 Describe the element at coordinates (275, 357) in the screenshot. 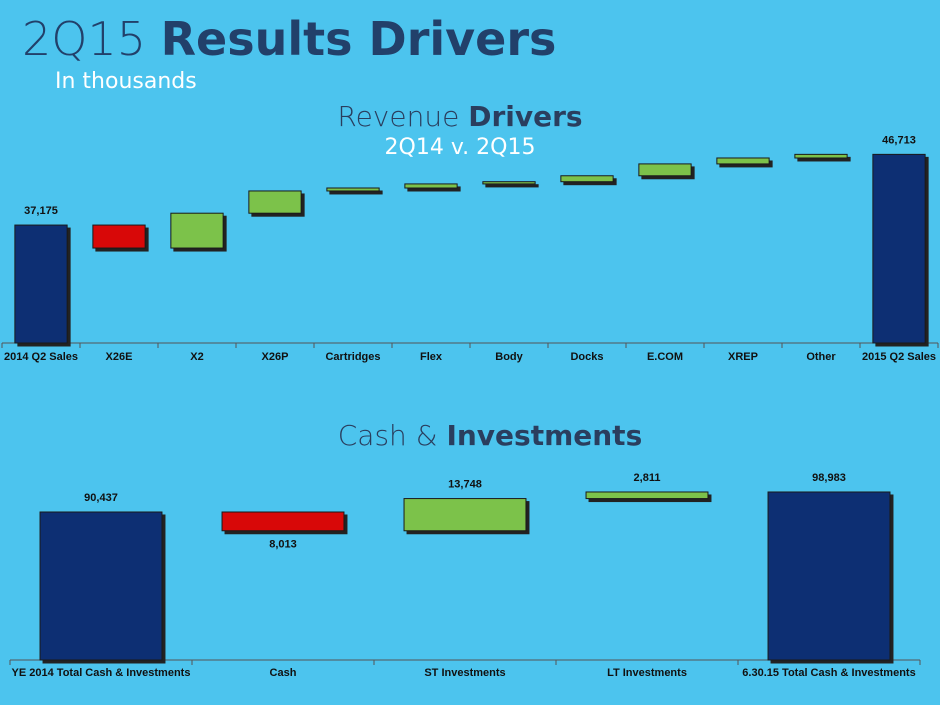

I see `x-tick-label: X26P` at that location.